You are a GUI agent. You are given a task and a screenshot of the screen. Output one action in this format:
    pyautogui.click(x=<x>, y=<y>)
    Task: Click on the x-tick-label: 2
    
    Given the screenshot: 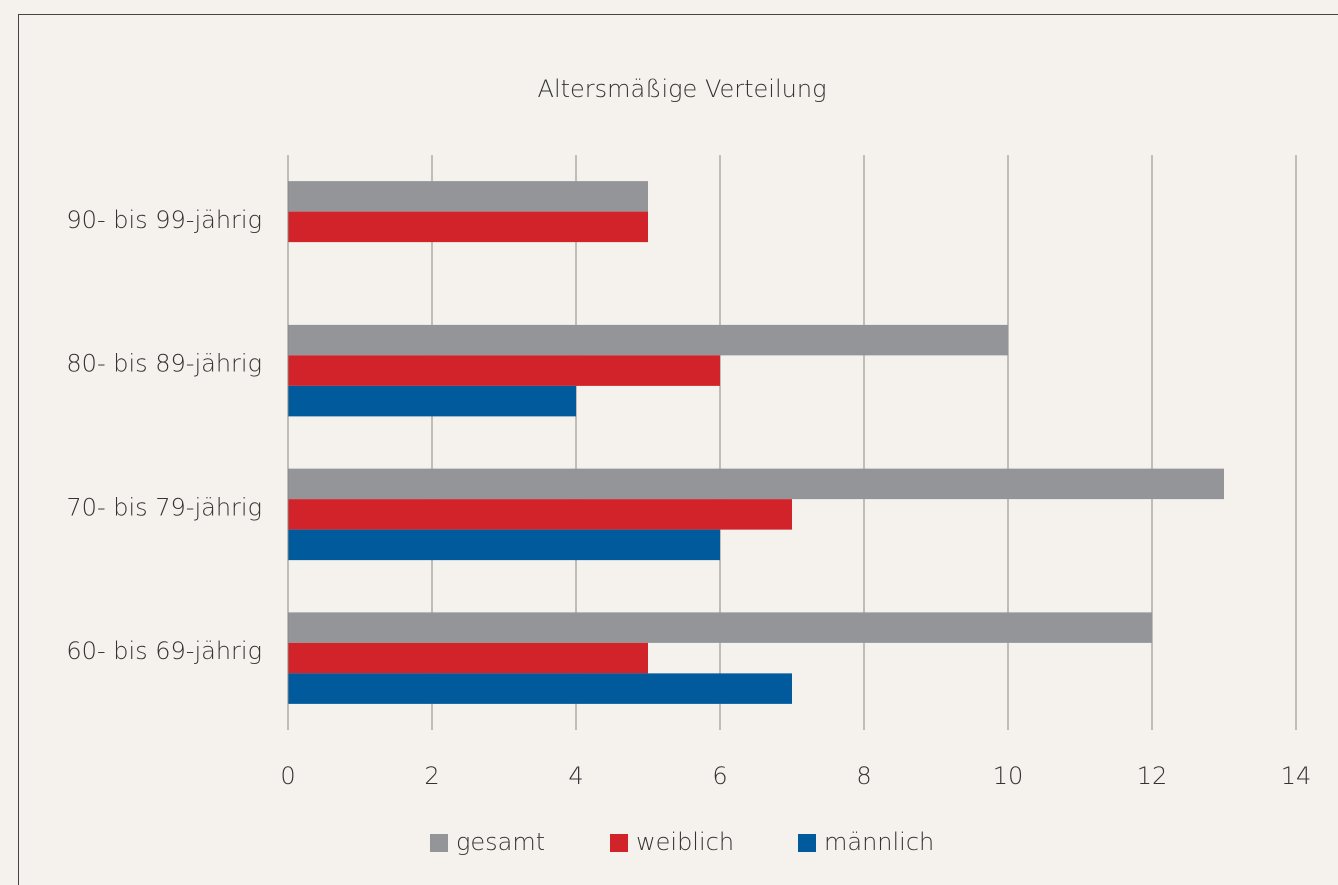 What is the action you would take?
    pyautogui.click(x=431, y=776)
    